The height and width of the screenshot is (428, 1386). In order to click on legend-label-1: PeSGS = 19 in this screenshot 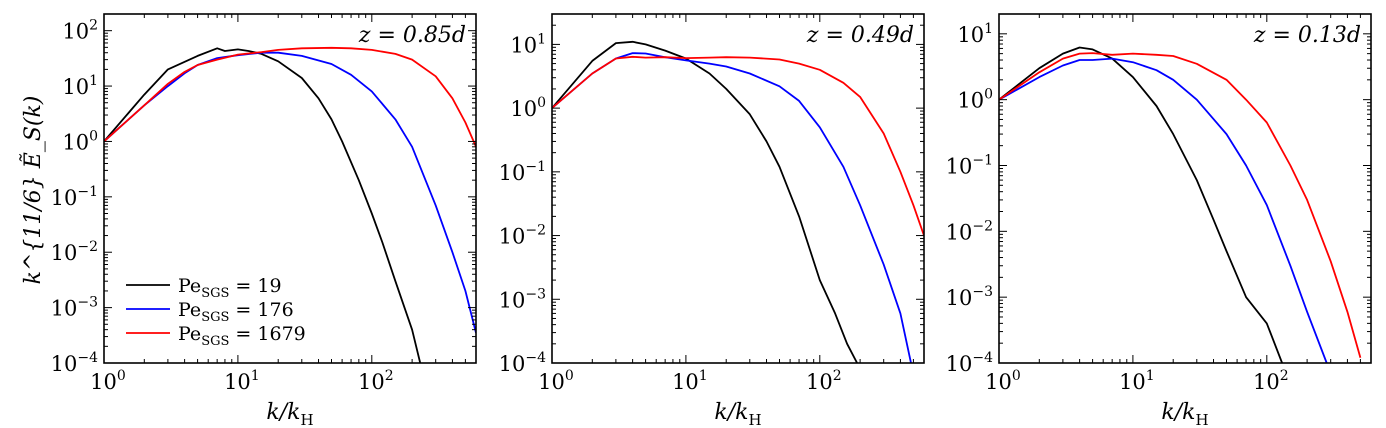, I will do `click(230, 288)`.